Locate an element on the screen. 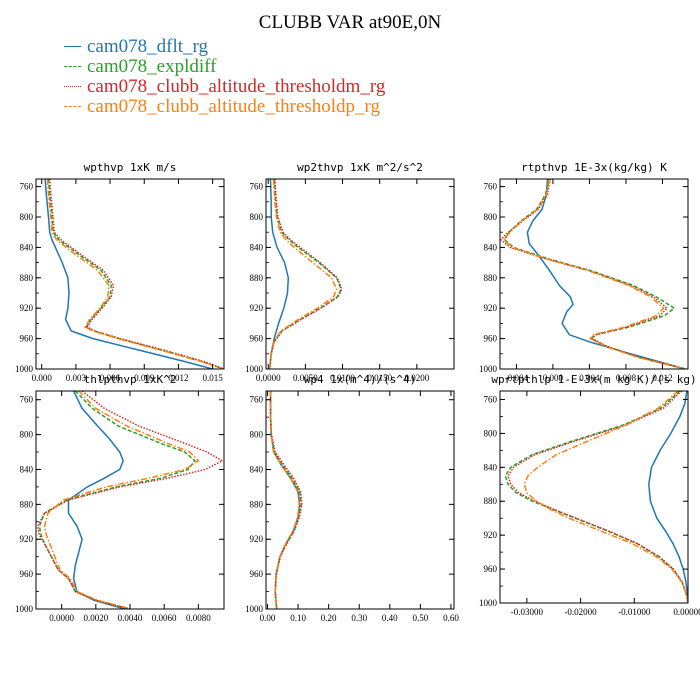 This screenshot has height=700, width=700. y-tick-label-0: 800 is located at coordinates (27, 217).